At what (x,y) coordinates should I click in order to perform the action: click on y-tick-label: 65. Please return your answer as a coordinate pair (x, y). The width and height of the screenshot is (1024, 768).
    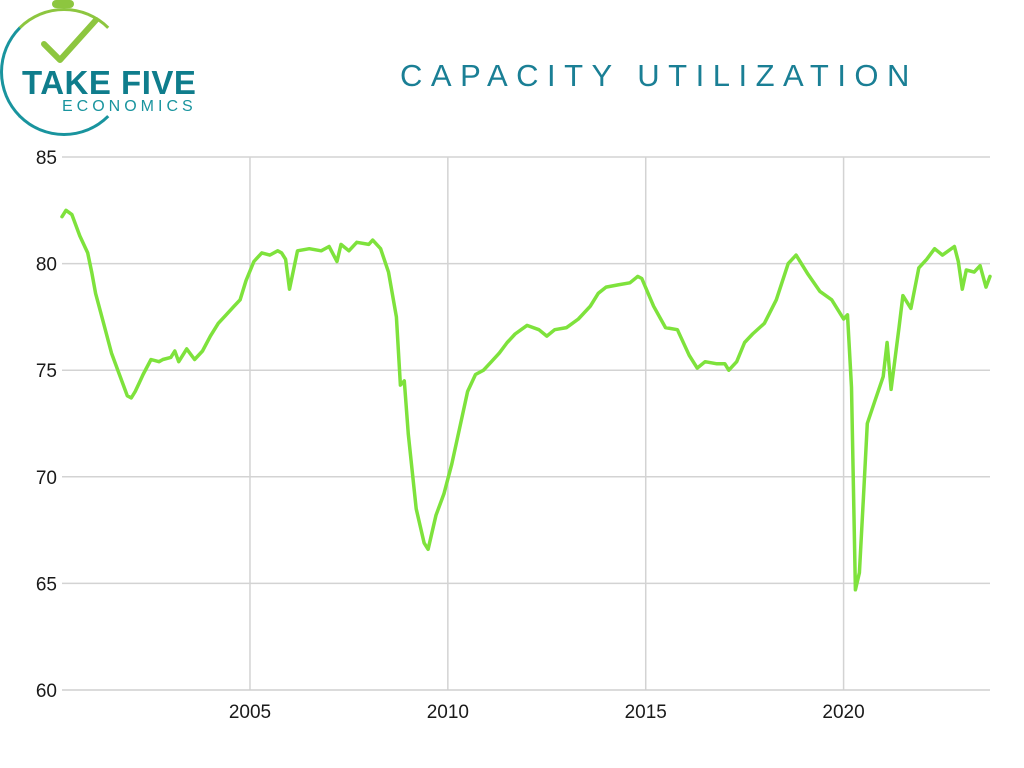
    Looking at the image, I should click on (46, 584).